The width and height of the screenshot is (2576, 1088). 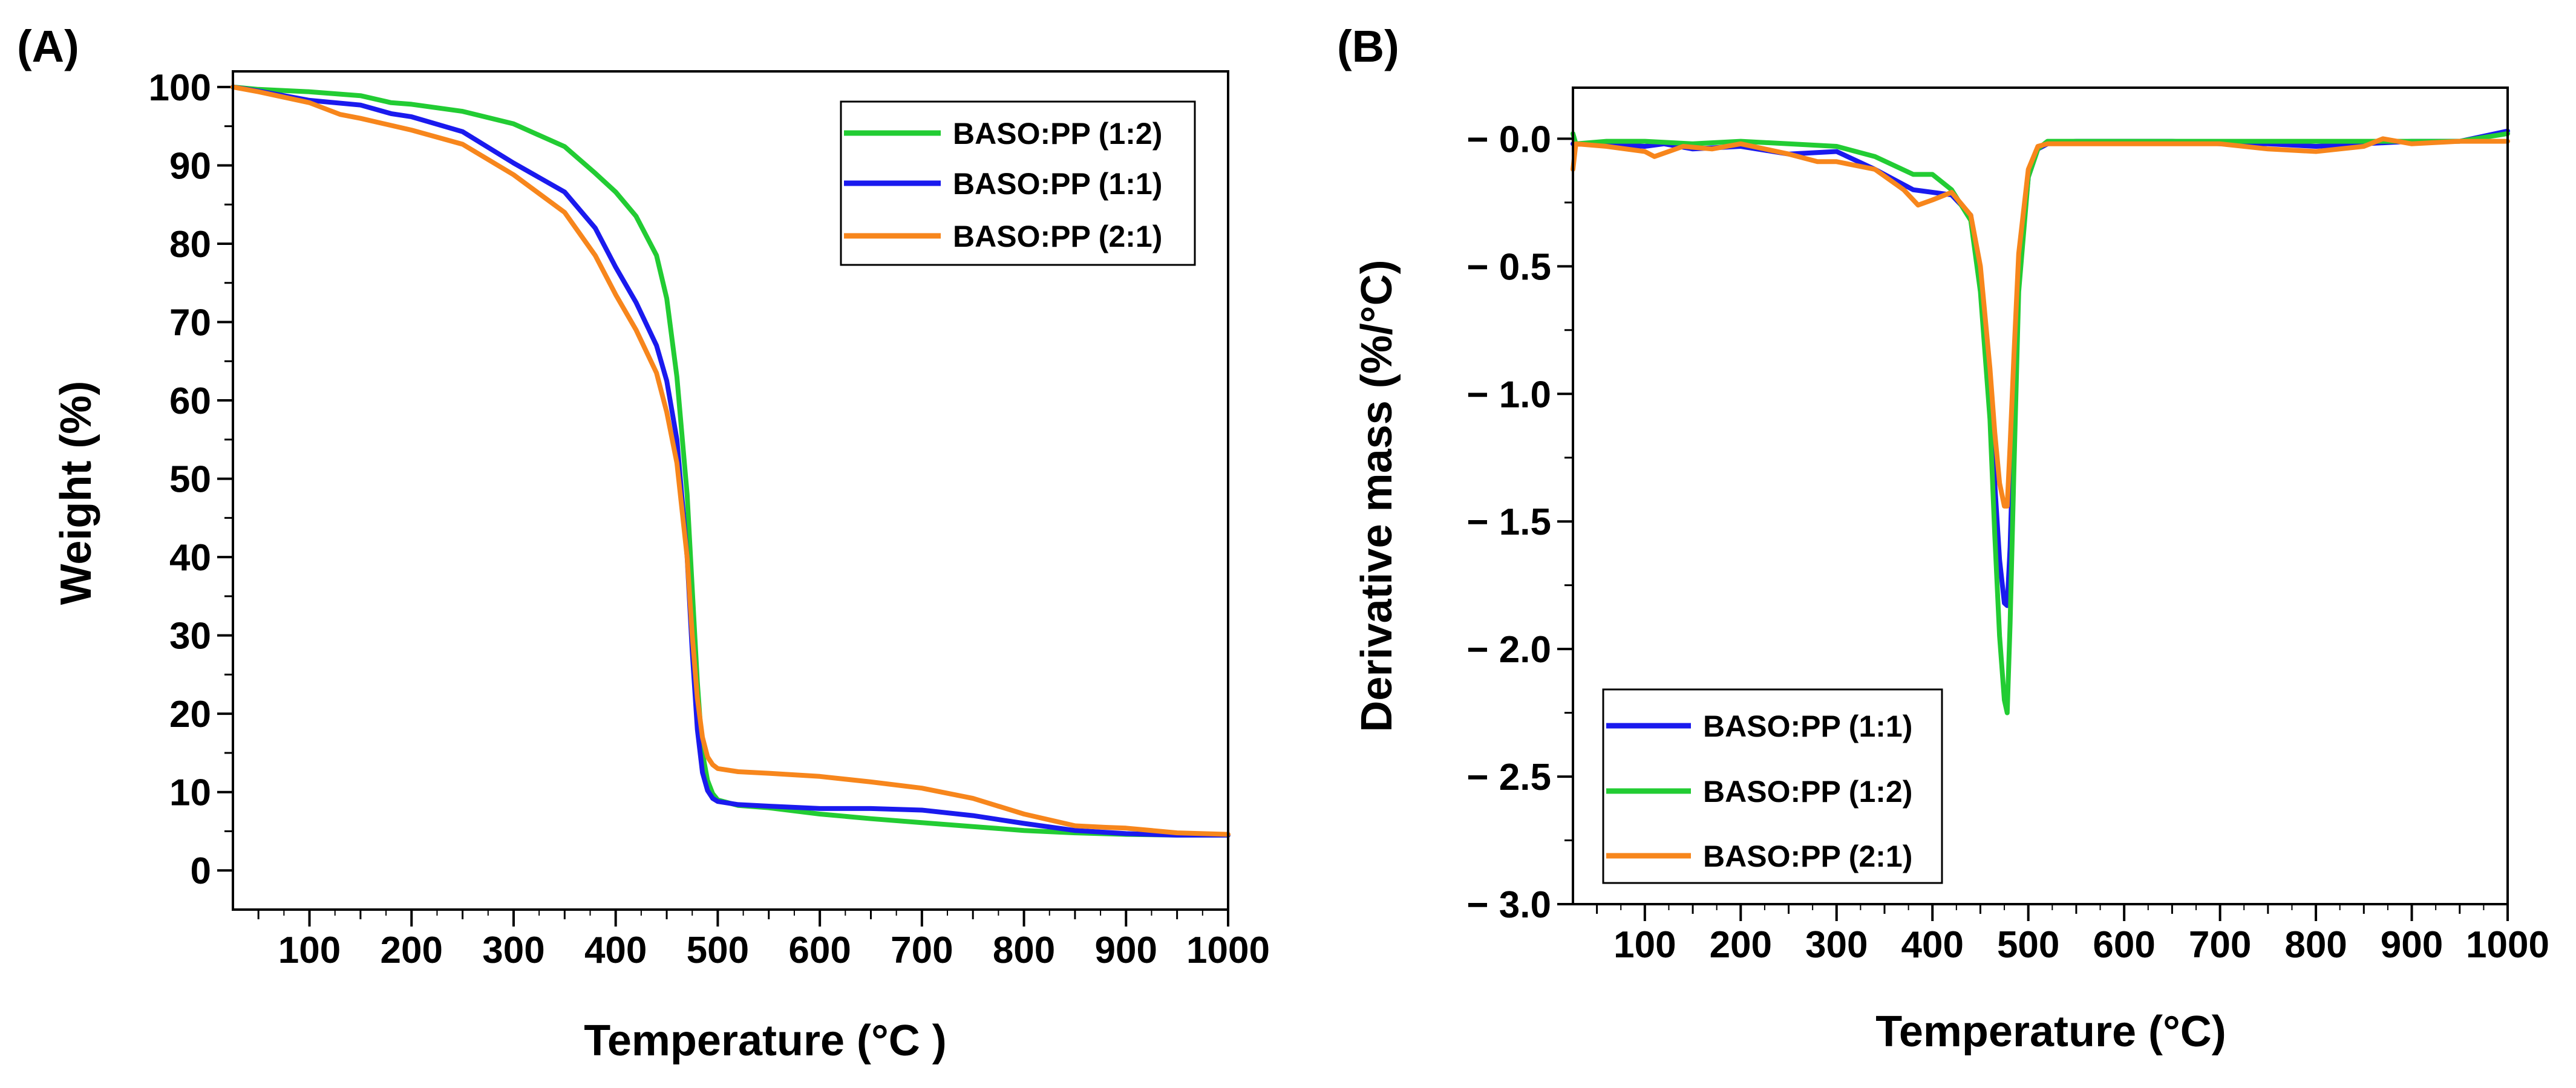 What do you see at coordinates (1644, 945) in the screenshot?
I see `panel-b-x-tick-label: 100` at bounding box center [1644, 945].